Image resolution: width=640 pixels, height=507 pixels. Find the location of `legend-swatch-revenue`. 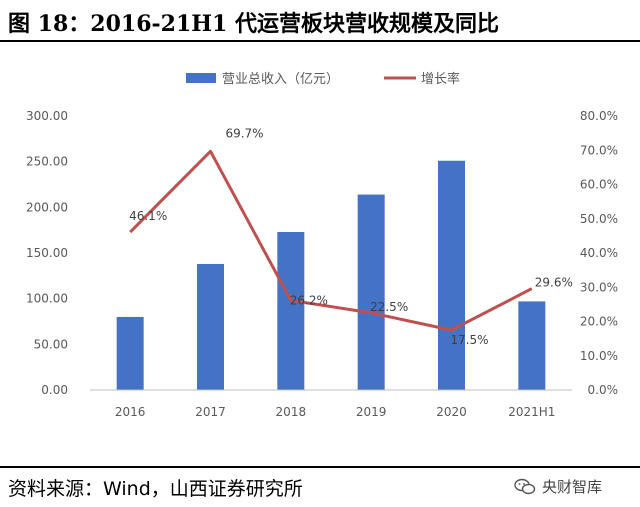

legend-swatch-revenue is located at coordinates (201, 78).